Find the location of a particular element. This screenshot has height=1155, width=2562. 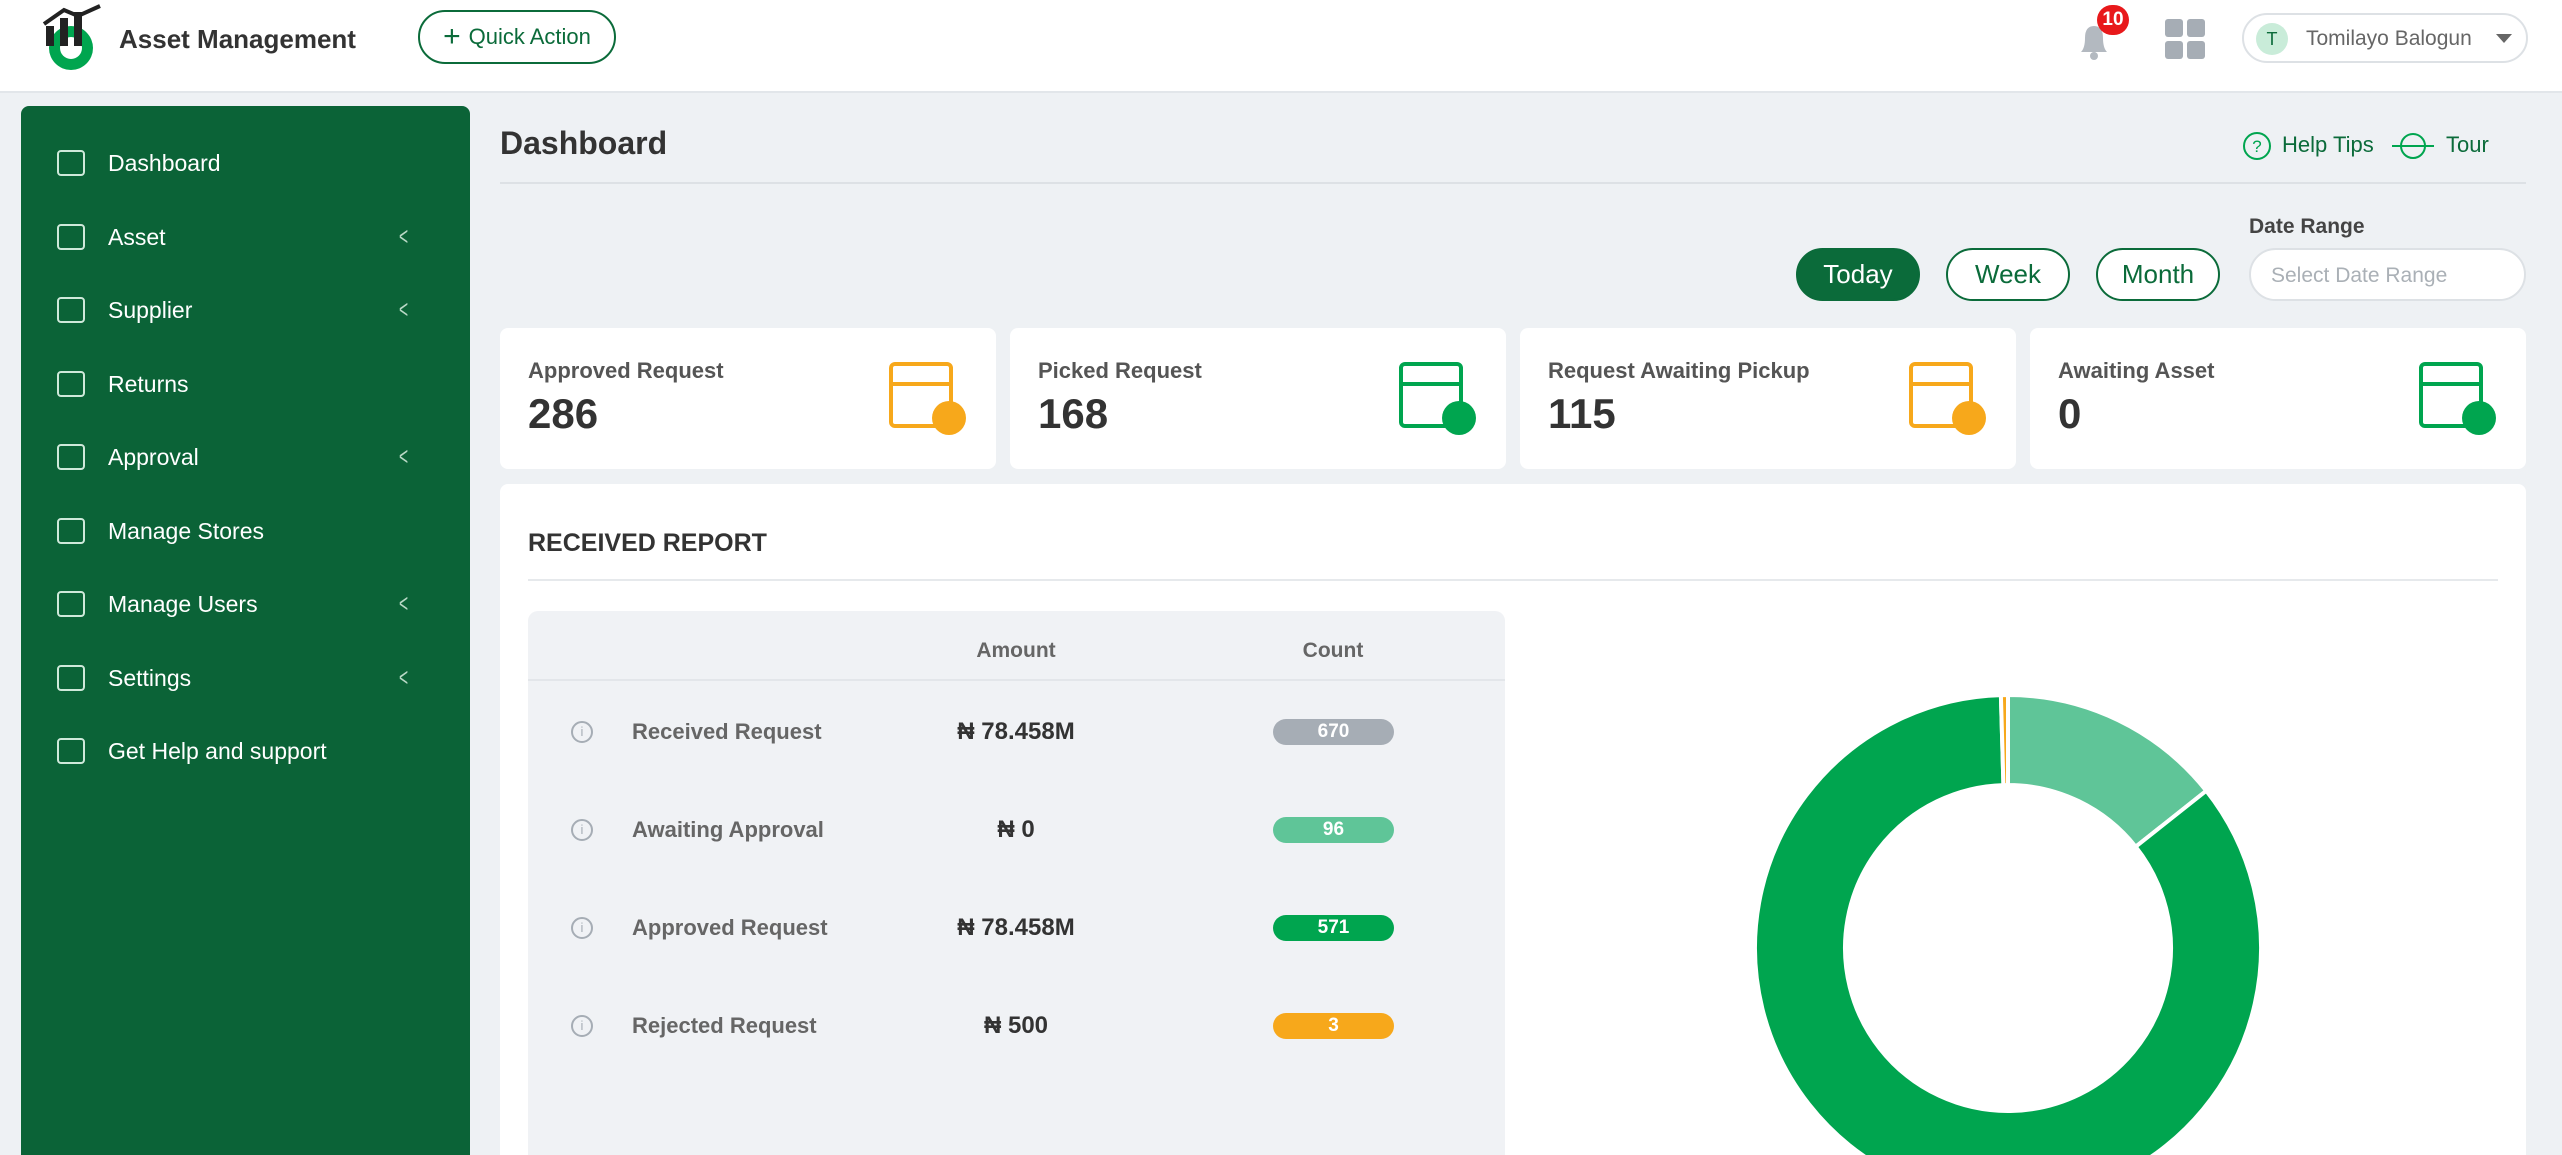

filter-button: Month is located at coordinates (2158, 274).